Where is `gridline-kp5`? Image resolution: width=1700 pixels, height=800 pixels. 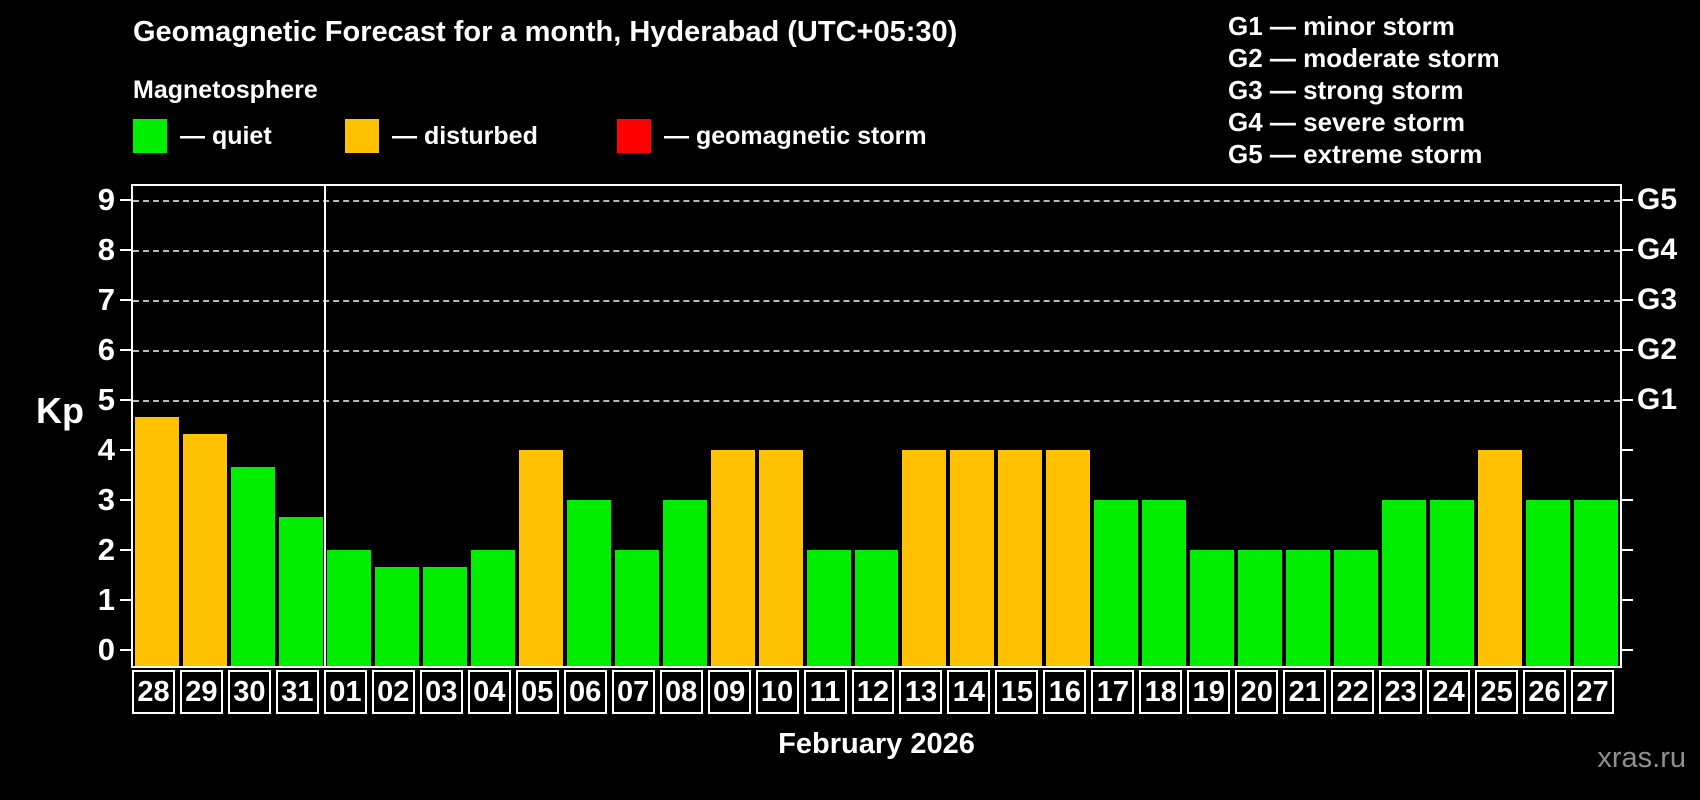 gridline-kp5 is located at coordinates (876, 401).